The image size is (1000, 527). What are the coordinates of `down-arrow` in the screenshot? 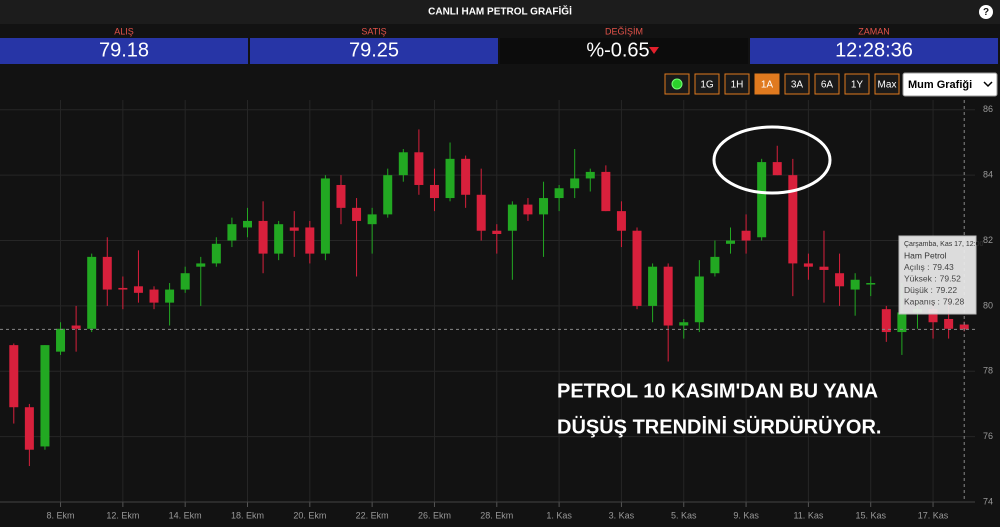 It's located at (654, 50).